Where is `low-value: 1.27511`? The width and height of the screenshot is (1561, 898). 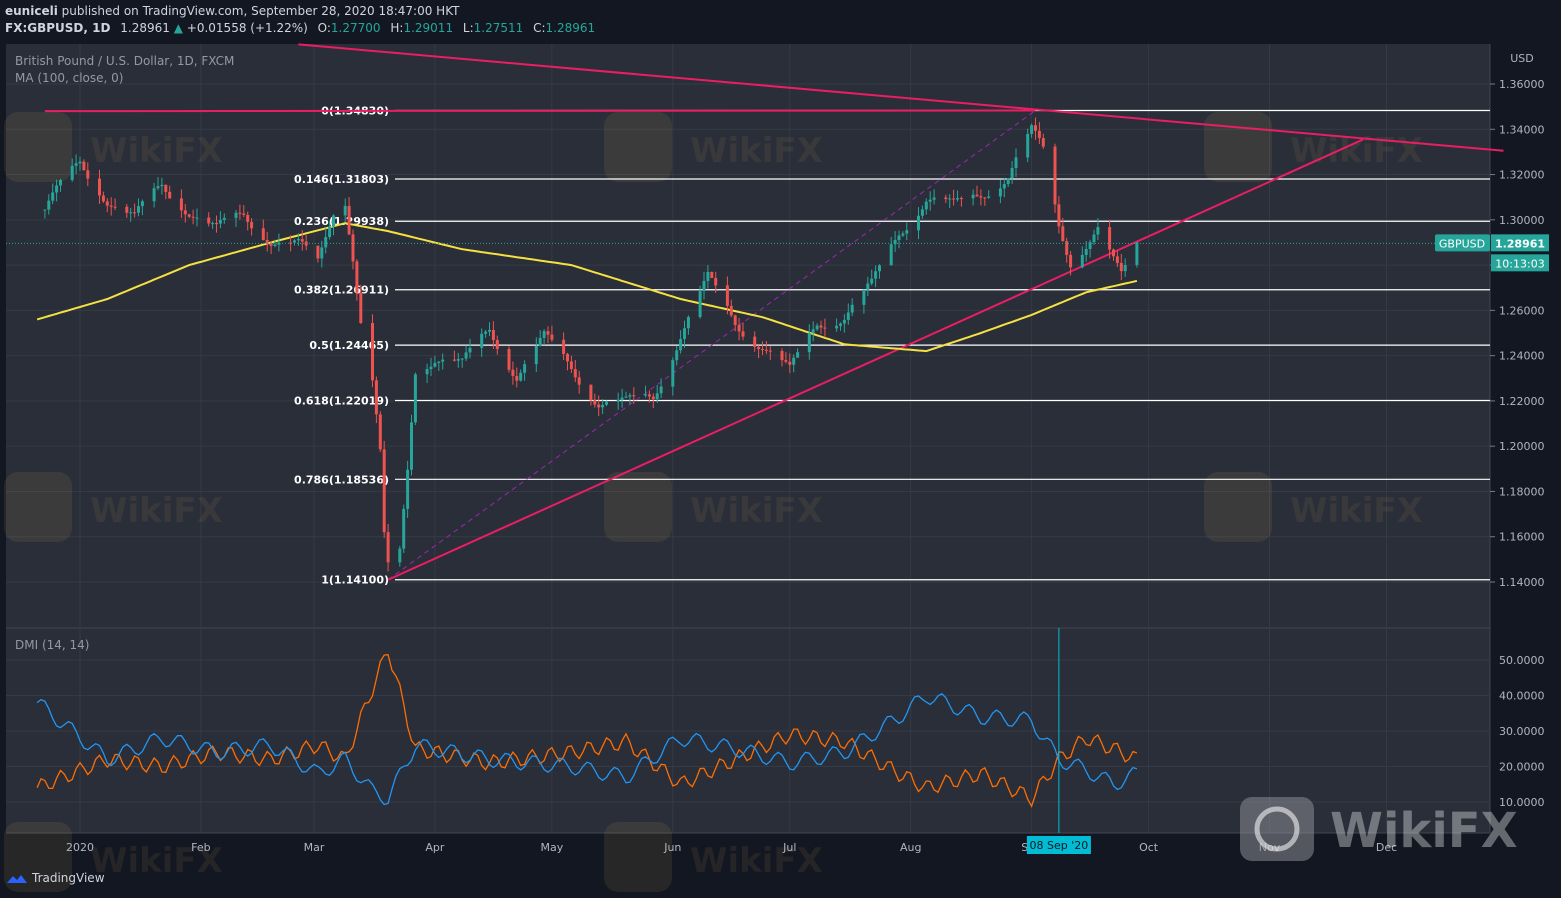 low-value: 1.27511 is located at coordinates (498, 28).